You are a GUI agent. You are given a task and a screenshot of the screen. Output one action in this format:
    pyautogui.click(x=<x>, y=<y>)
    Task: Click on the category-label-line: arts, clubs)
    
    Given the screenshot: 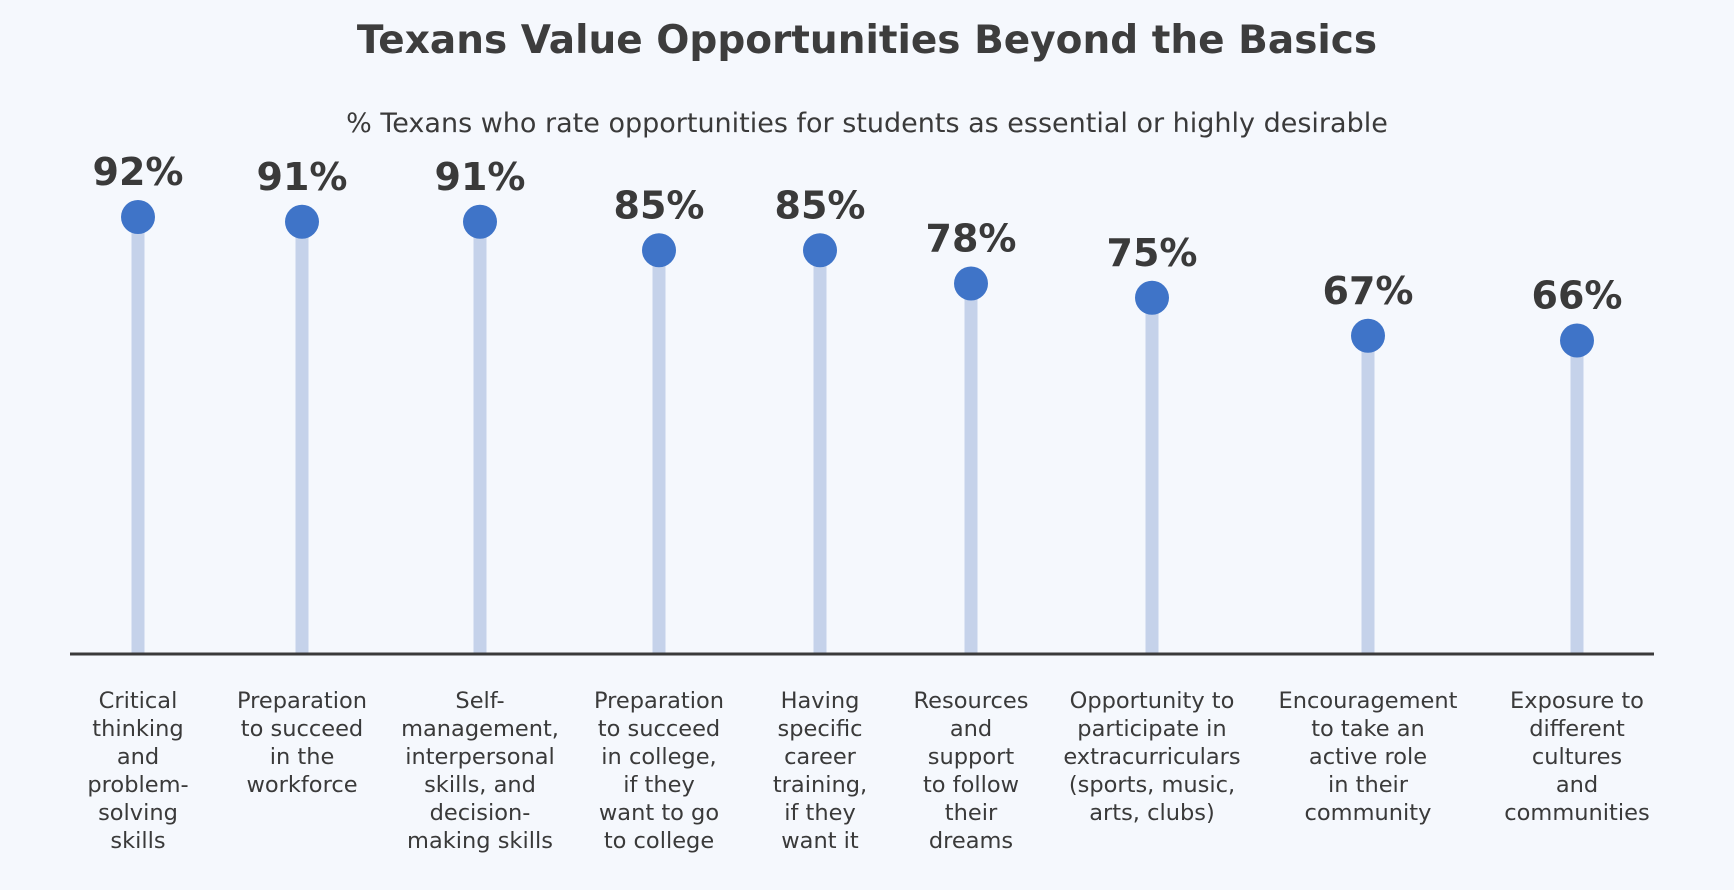 What is the action you would take?
    pyautogui.click(x=1152, y=813)
    